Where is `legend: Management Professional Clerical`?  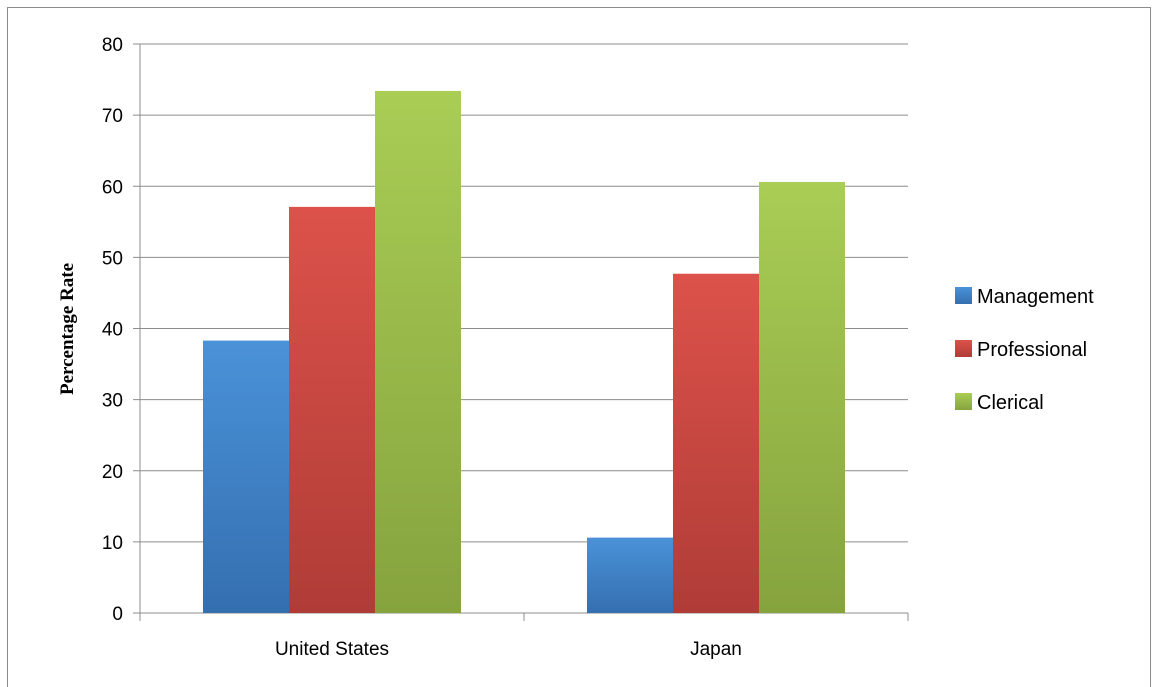 legend: Management Professional Clerical is located at coordinates (1024, 350).